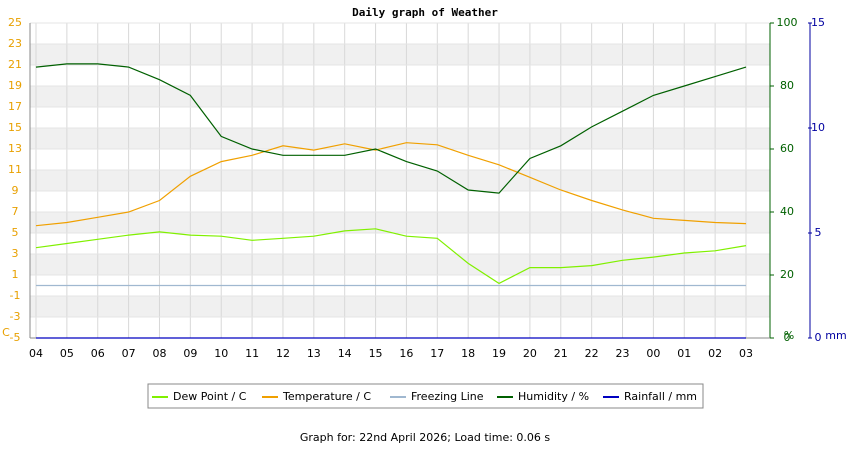 The height and width of the screenshot is (450, 850). What do you see at coordinates (15, 169) in the screenshot?
I see `y-tick-label: 11` at bounding box center [15, 169].